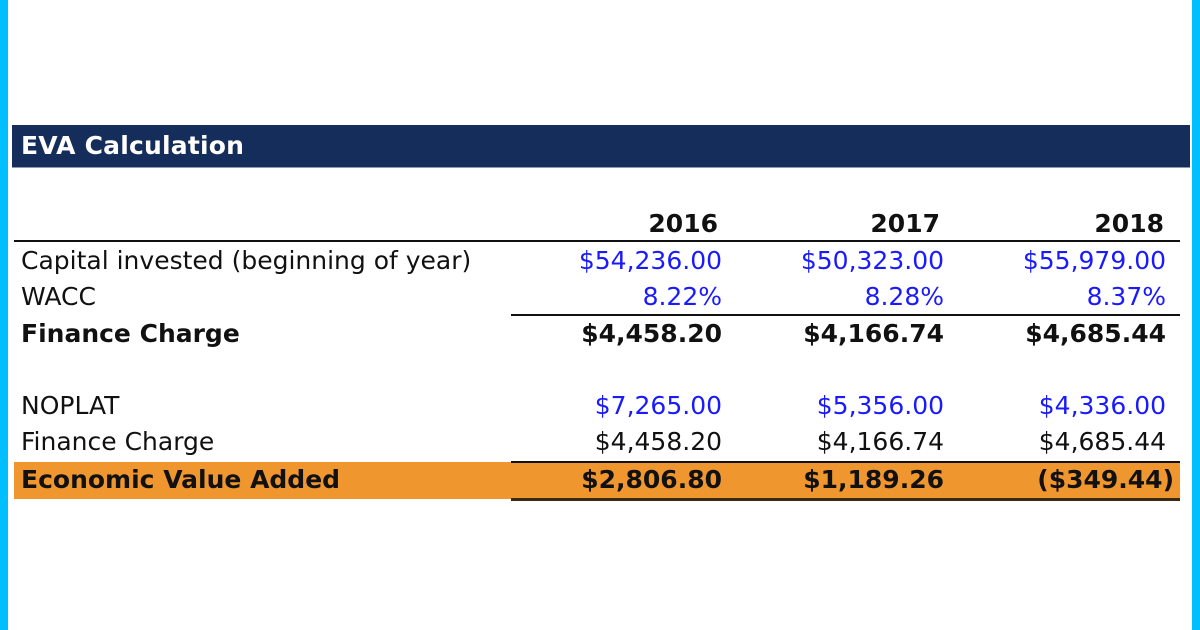 The height and width of the screenshot is (630, 1200). I want to click on year-header-2016: 2016, so click(683, 223).